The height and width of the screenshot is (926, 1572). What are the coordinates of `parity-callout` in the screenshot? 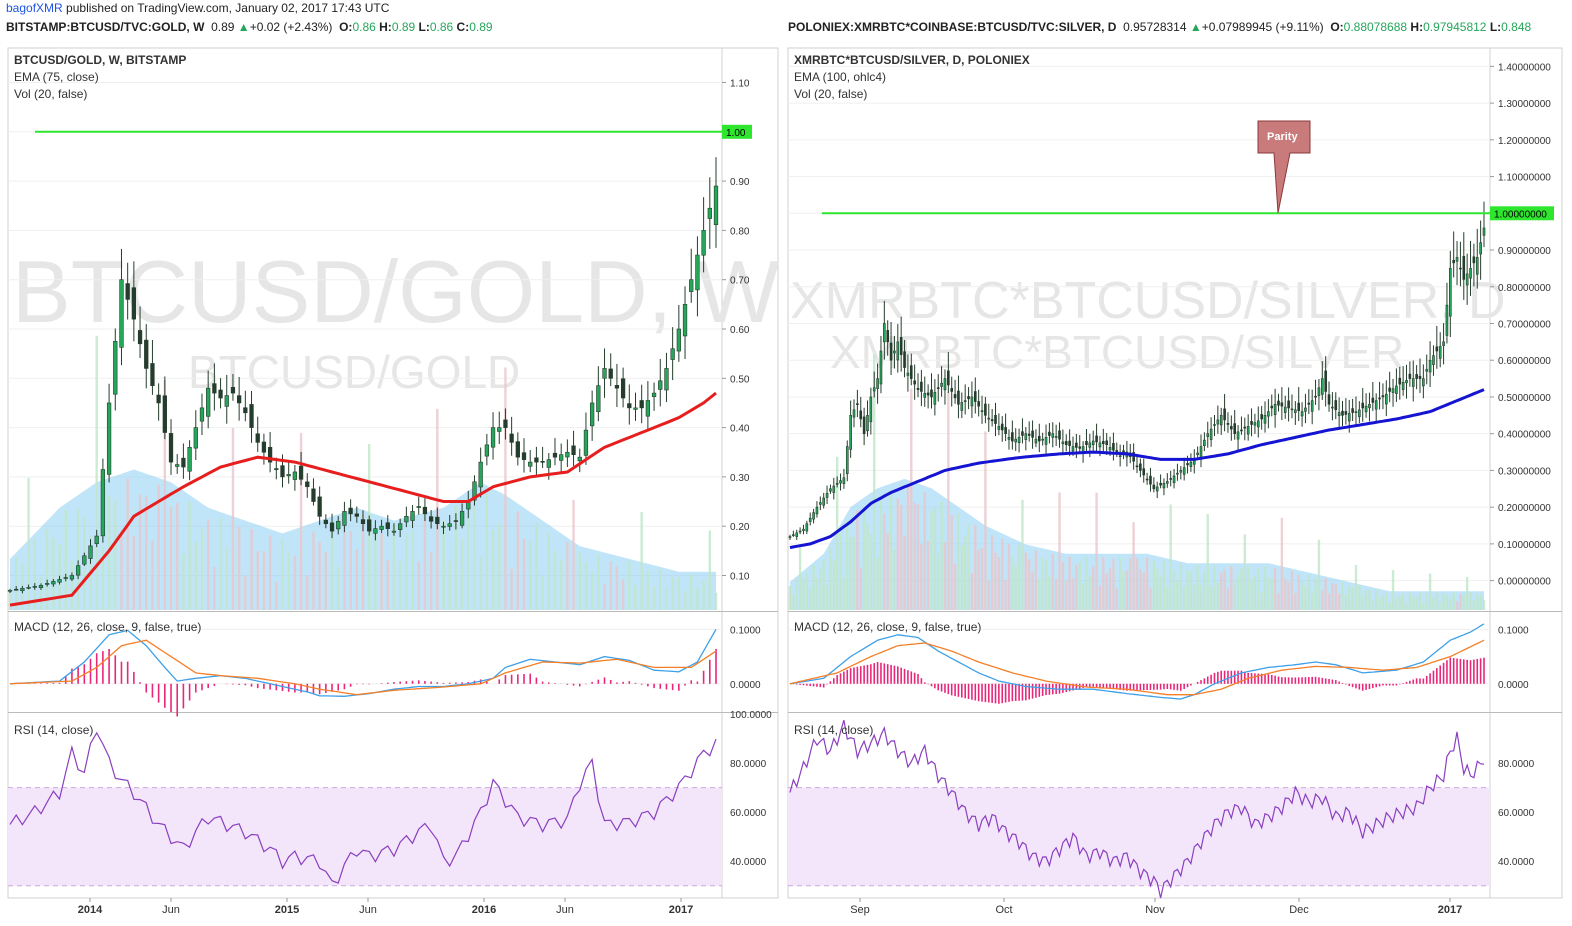 It's located at (1284, 167).